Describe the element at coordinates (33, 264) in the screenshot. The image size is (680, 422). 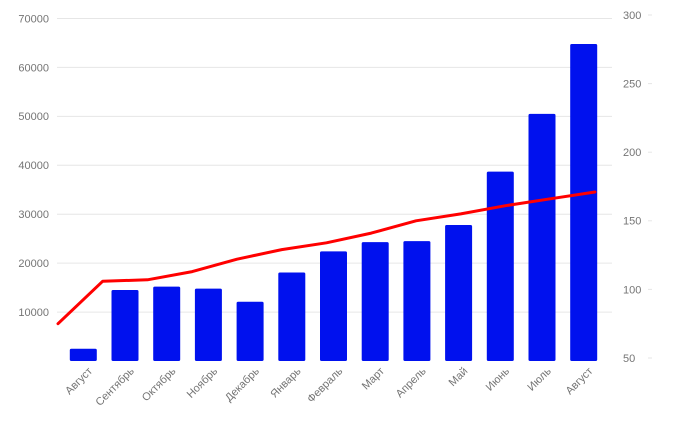
I see `left-axis-label: 20000` at that location.